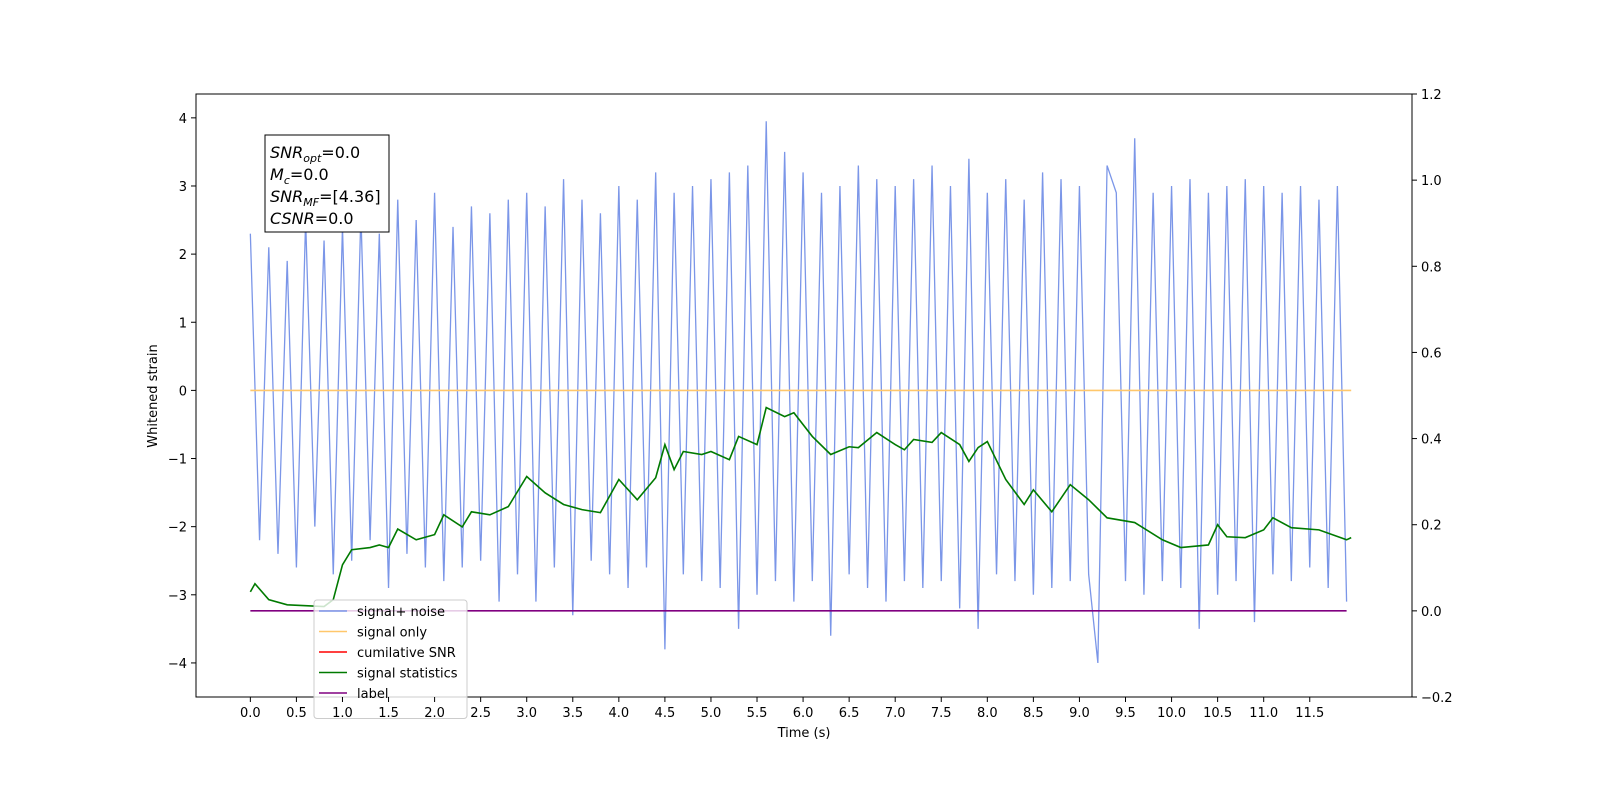 This screenshot has height=804, width=1600. I want to click on x-tick-label: 2.5, so click(480, 713).